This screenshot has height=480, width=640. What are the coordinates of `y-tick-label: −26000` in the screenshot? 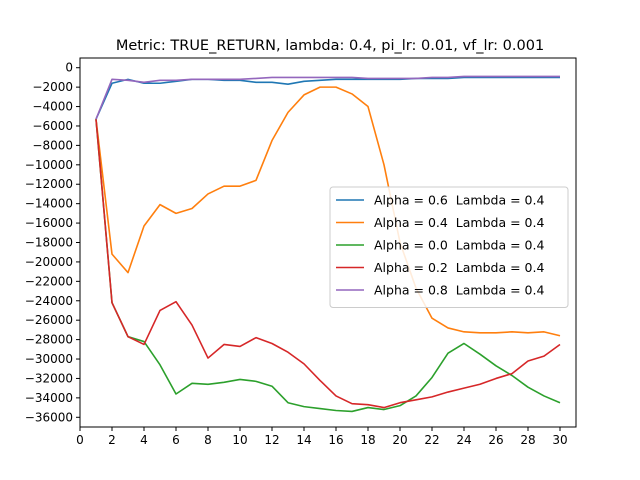 It's located at (49, 320).